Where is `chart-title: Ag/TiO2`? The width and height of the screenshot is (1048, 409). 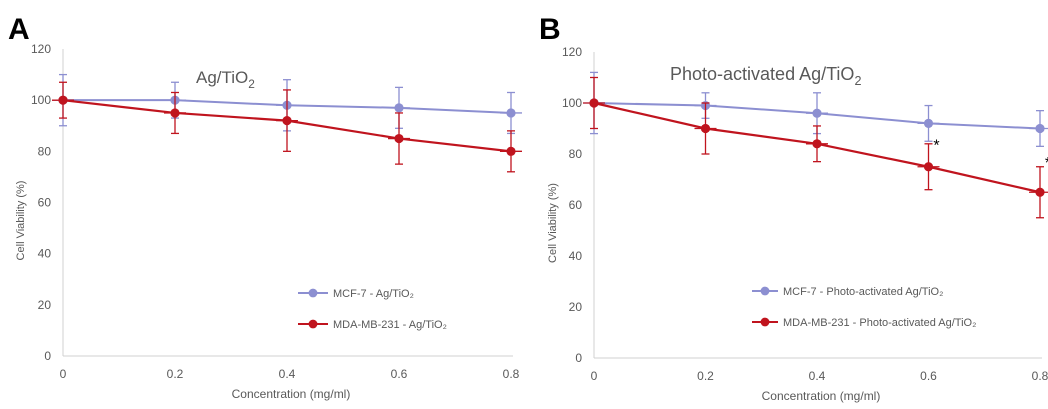 chart-title: Ag/TiO2 is located at coordinates (225, 79).